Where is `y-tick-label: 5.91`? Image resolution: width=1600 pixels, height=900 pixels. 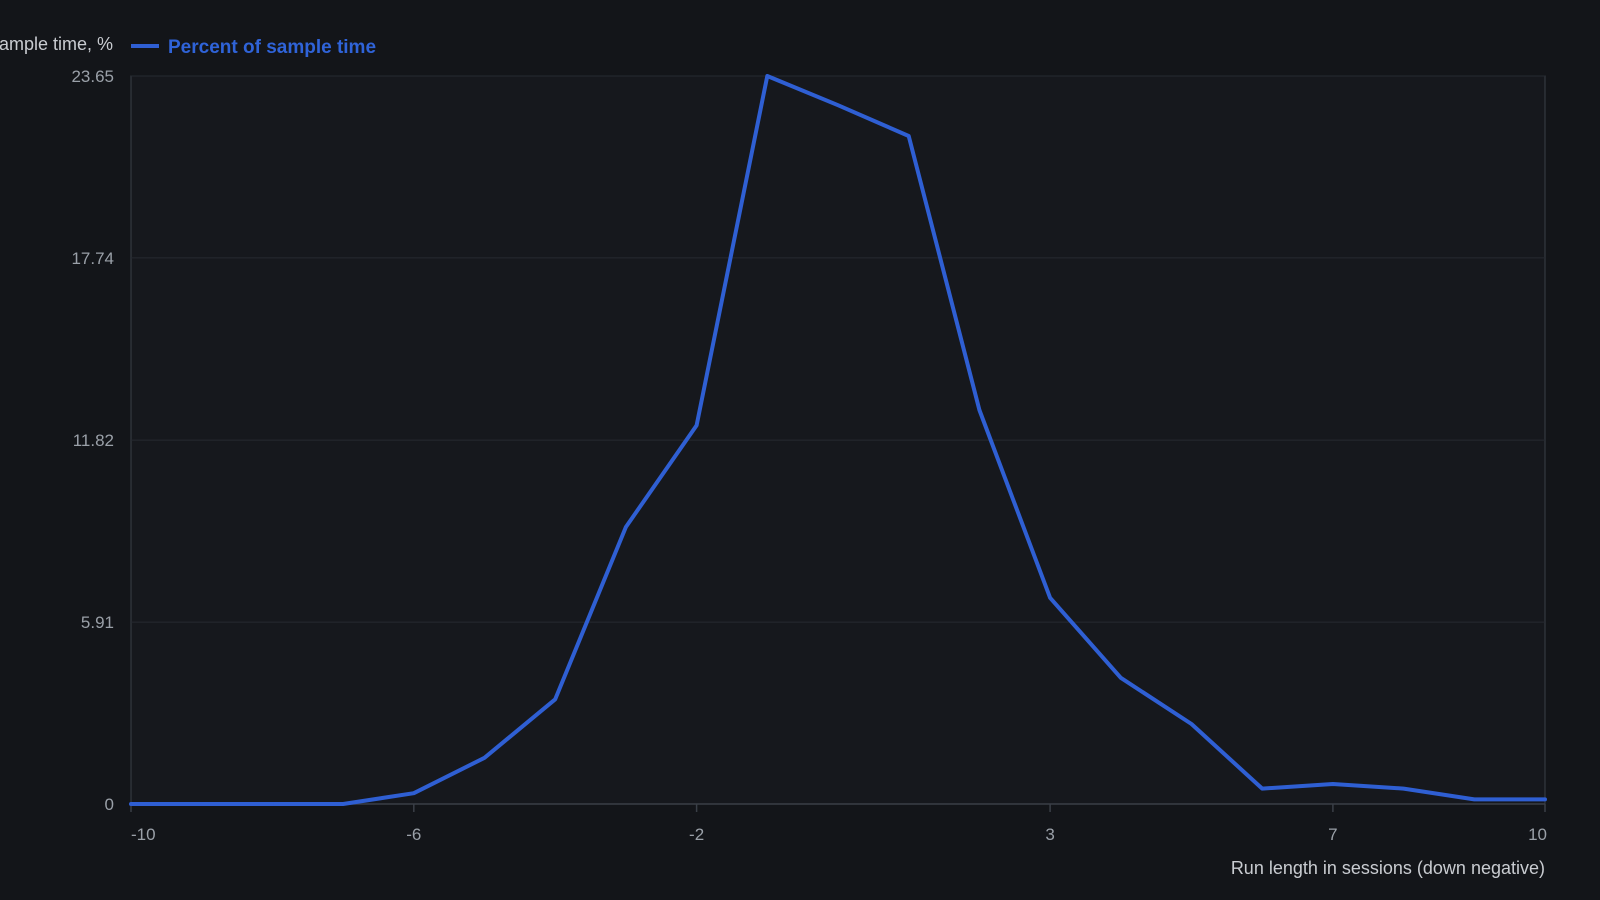
y-tick-label: 5.91 is located at coordinates (97, 622).